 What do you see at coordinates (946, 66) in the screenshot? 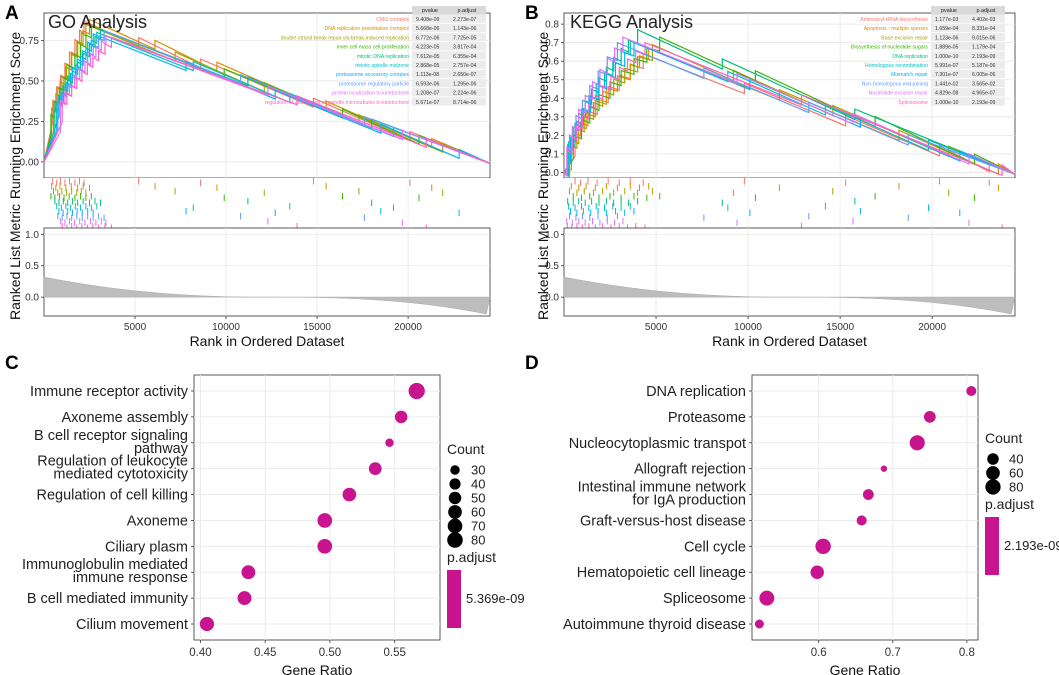
I see `table-row-pvalue: 5.991e-07` at bounding box center [946, 66].